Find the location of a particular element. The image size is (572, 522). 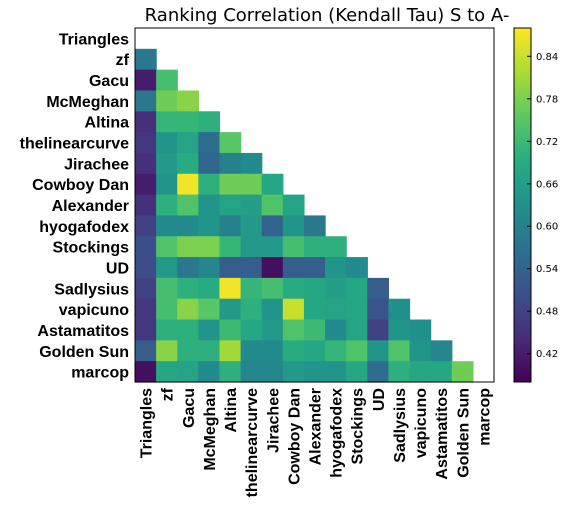

row-label: zf is located at coordinates (123, 60).